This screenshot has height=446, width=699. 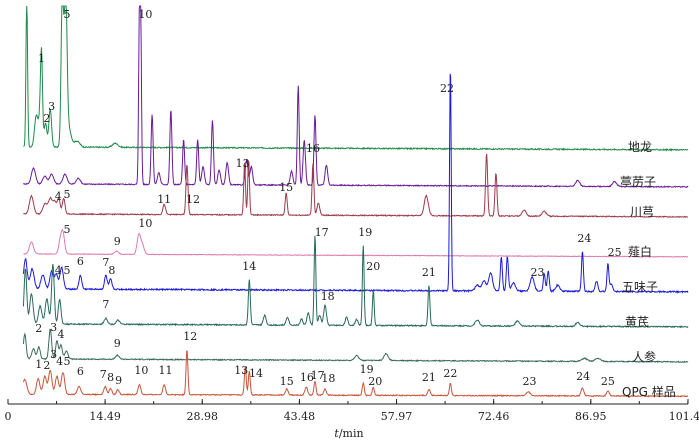 I want to click on sample-label-葶苈子: 葶苈子, so click(x=638, y=182).